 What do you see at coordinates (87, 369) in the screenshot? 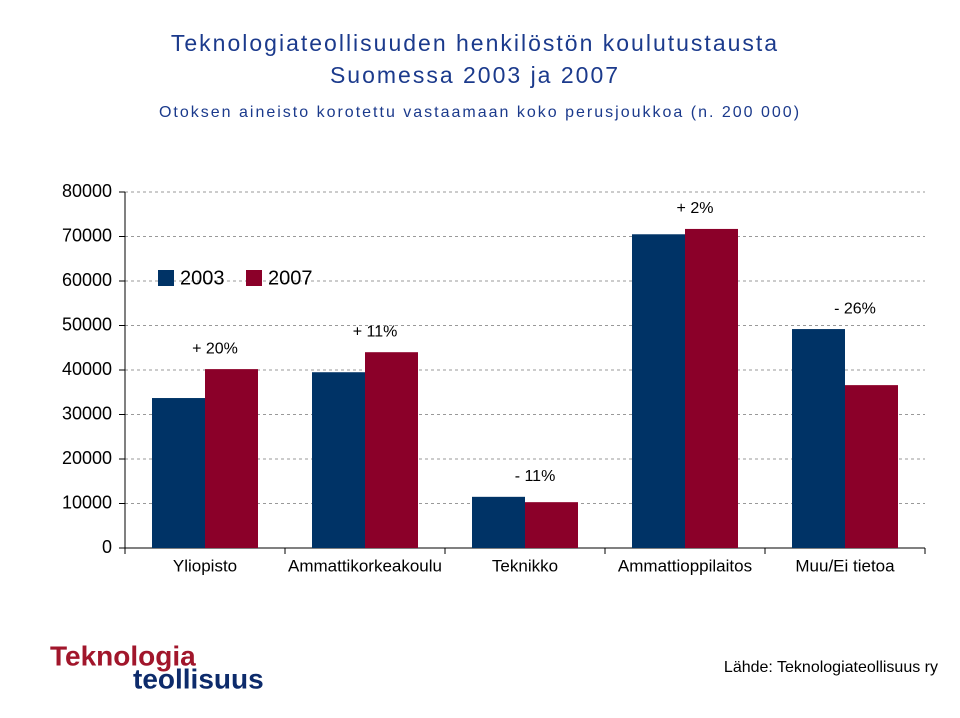
I see `y-tick-label: 40000` at bounding box center [87, 369].